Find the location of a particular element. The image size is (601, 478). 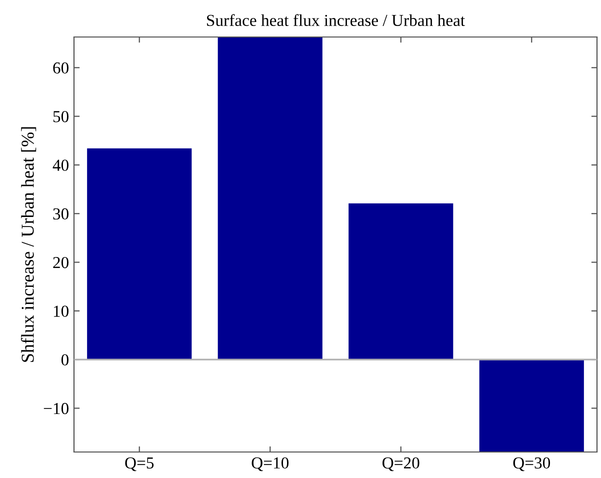

chart-title: Surface heat flux increase / Urban heat is located at coordinates (336, 20).